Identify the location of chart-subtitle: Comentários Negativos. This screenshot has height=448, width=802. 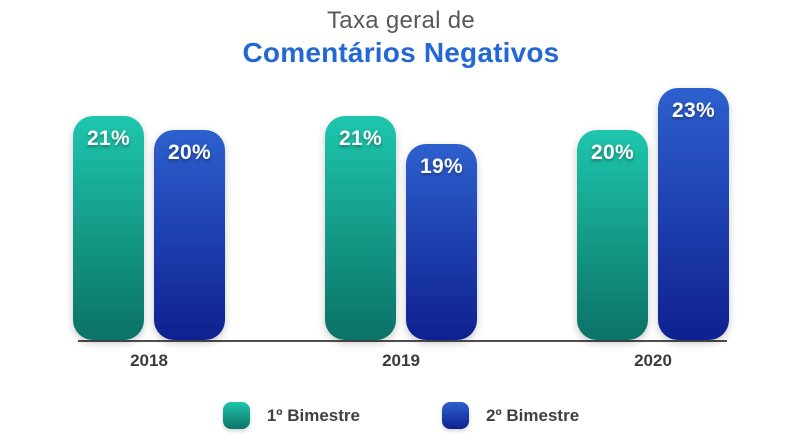
(401, 52).